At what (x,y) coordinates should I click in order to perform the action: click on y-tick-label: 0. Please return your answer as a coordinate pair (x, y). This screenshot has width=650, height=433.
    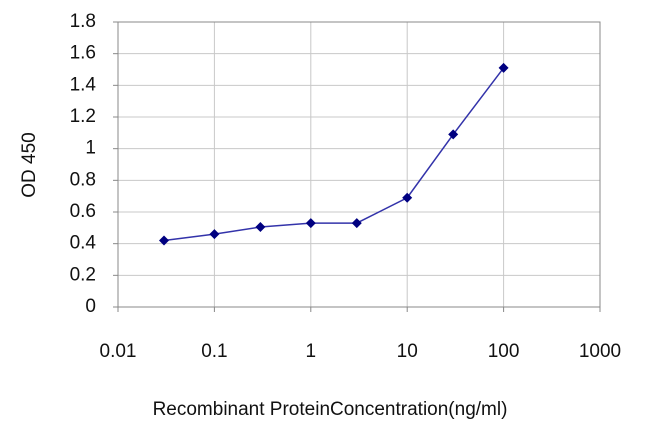
    Looking at the image, I should click on (90, 306).